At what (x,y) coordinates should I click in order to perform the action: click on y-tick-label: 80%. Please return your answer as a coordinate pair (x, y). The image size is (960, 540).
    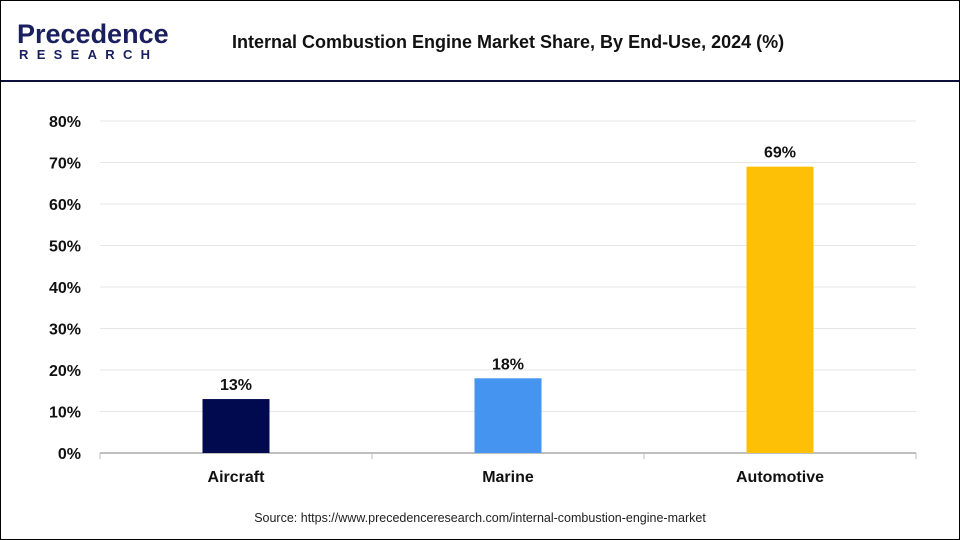
    Looking at the image, I should click on (65, 122).